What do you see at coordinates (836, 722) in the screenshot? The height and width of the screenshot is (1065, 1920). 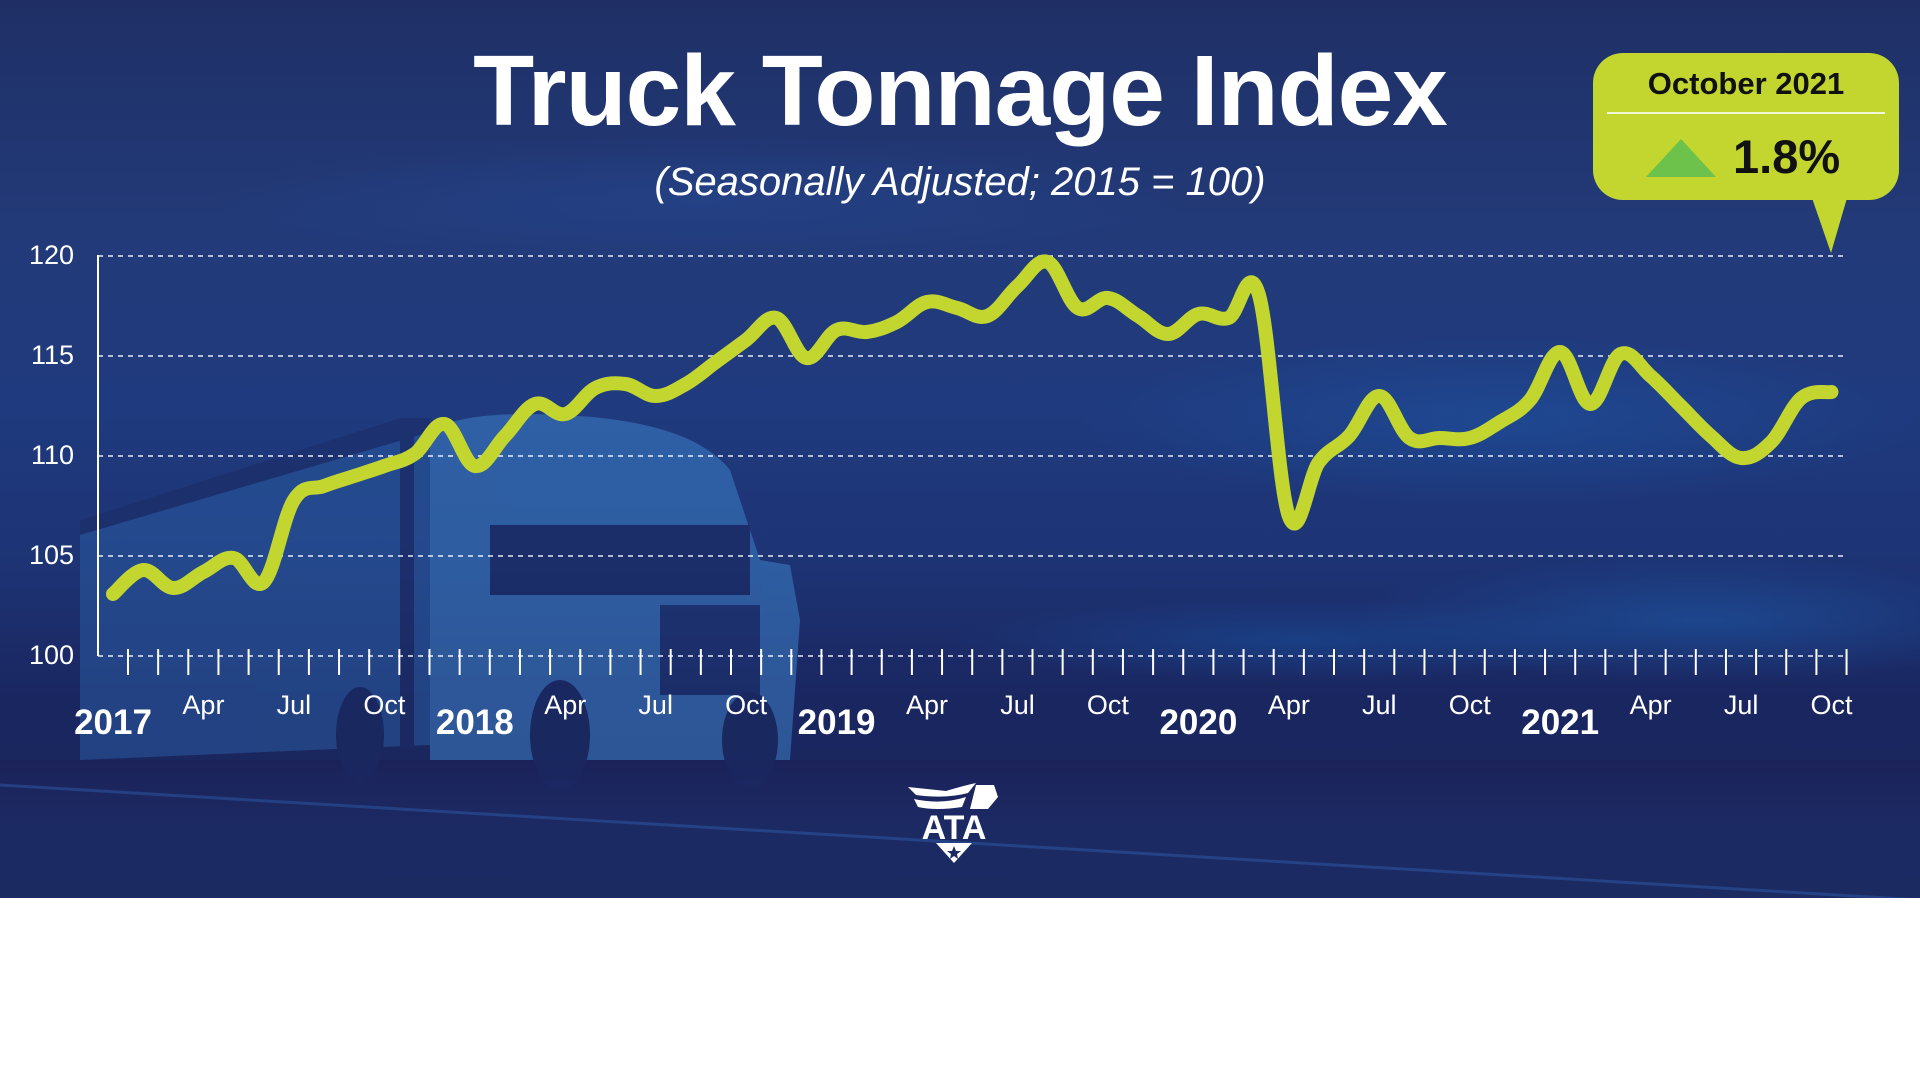 I see `x-year-label: 2019` at bounding box center [836, 722].